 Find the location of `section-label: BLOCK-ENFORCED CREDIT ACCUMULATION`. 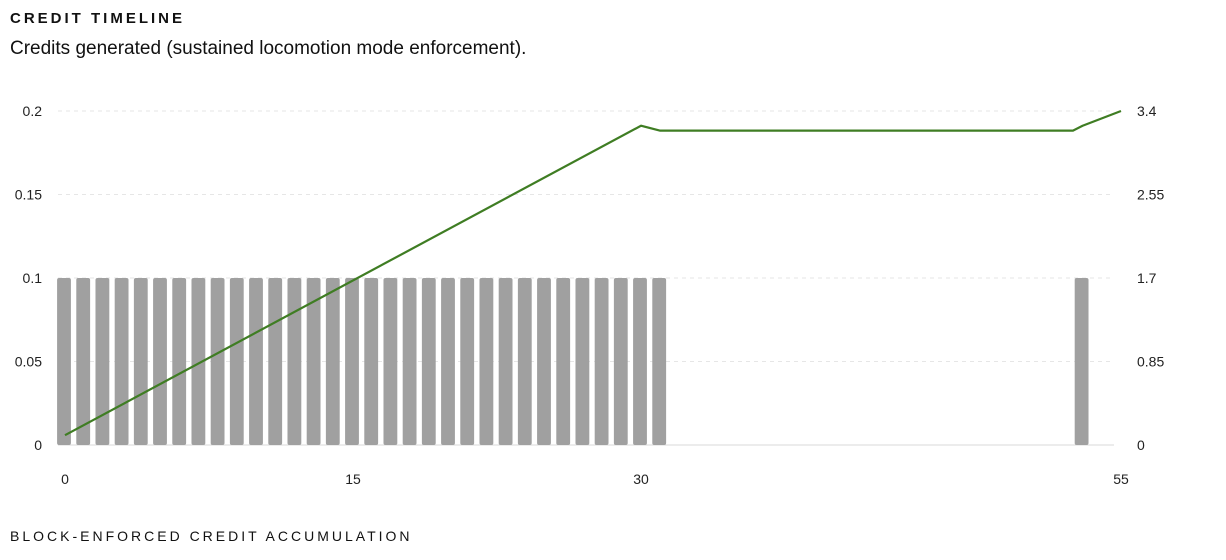

section-label: BLOCK-ENFORCED CREDIT ACCUMULATION is located at coordinates (211, 536).